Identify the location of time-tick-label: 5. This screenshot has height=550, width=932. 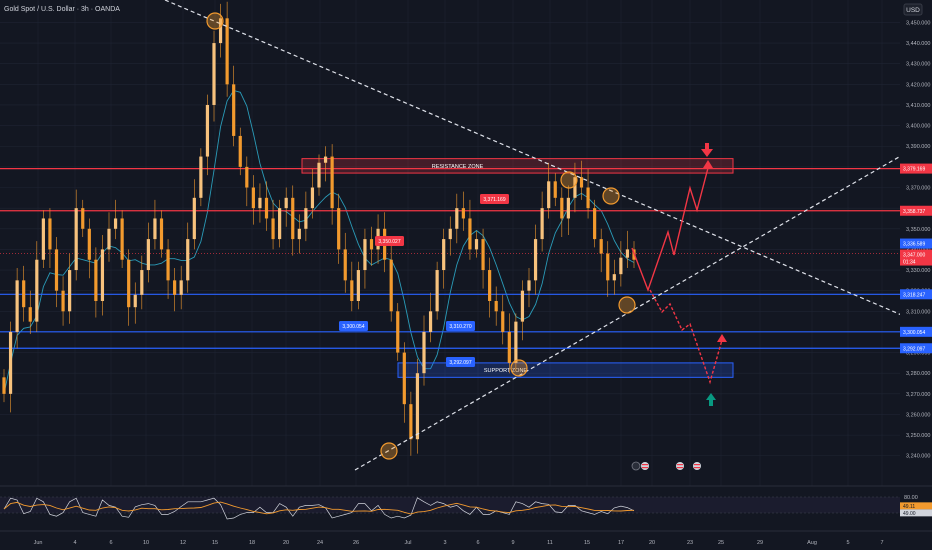
(847, 543).